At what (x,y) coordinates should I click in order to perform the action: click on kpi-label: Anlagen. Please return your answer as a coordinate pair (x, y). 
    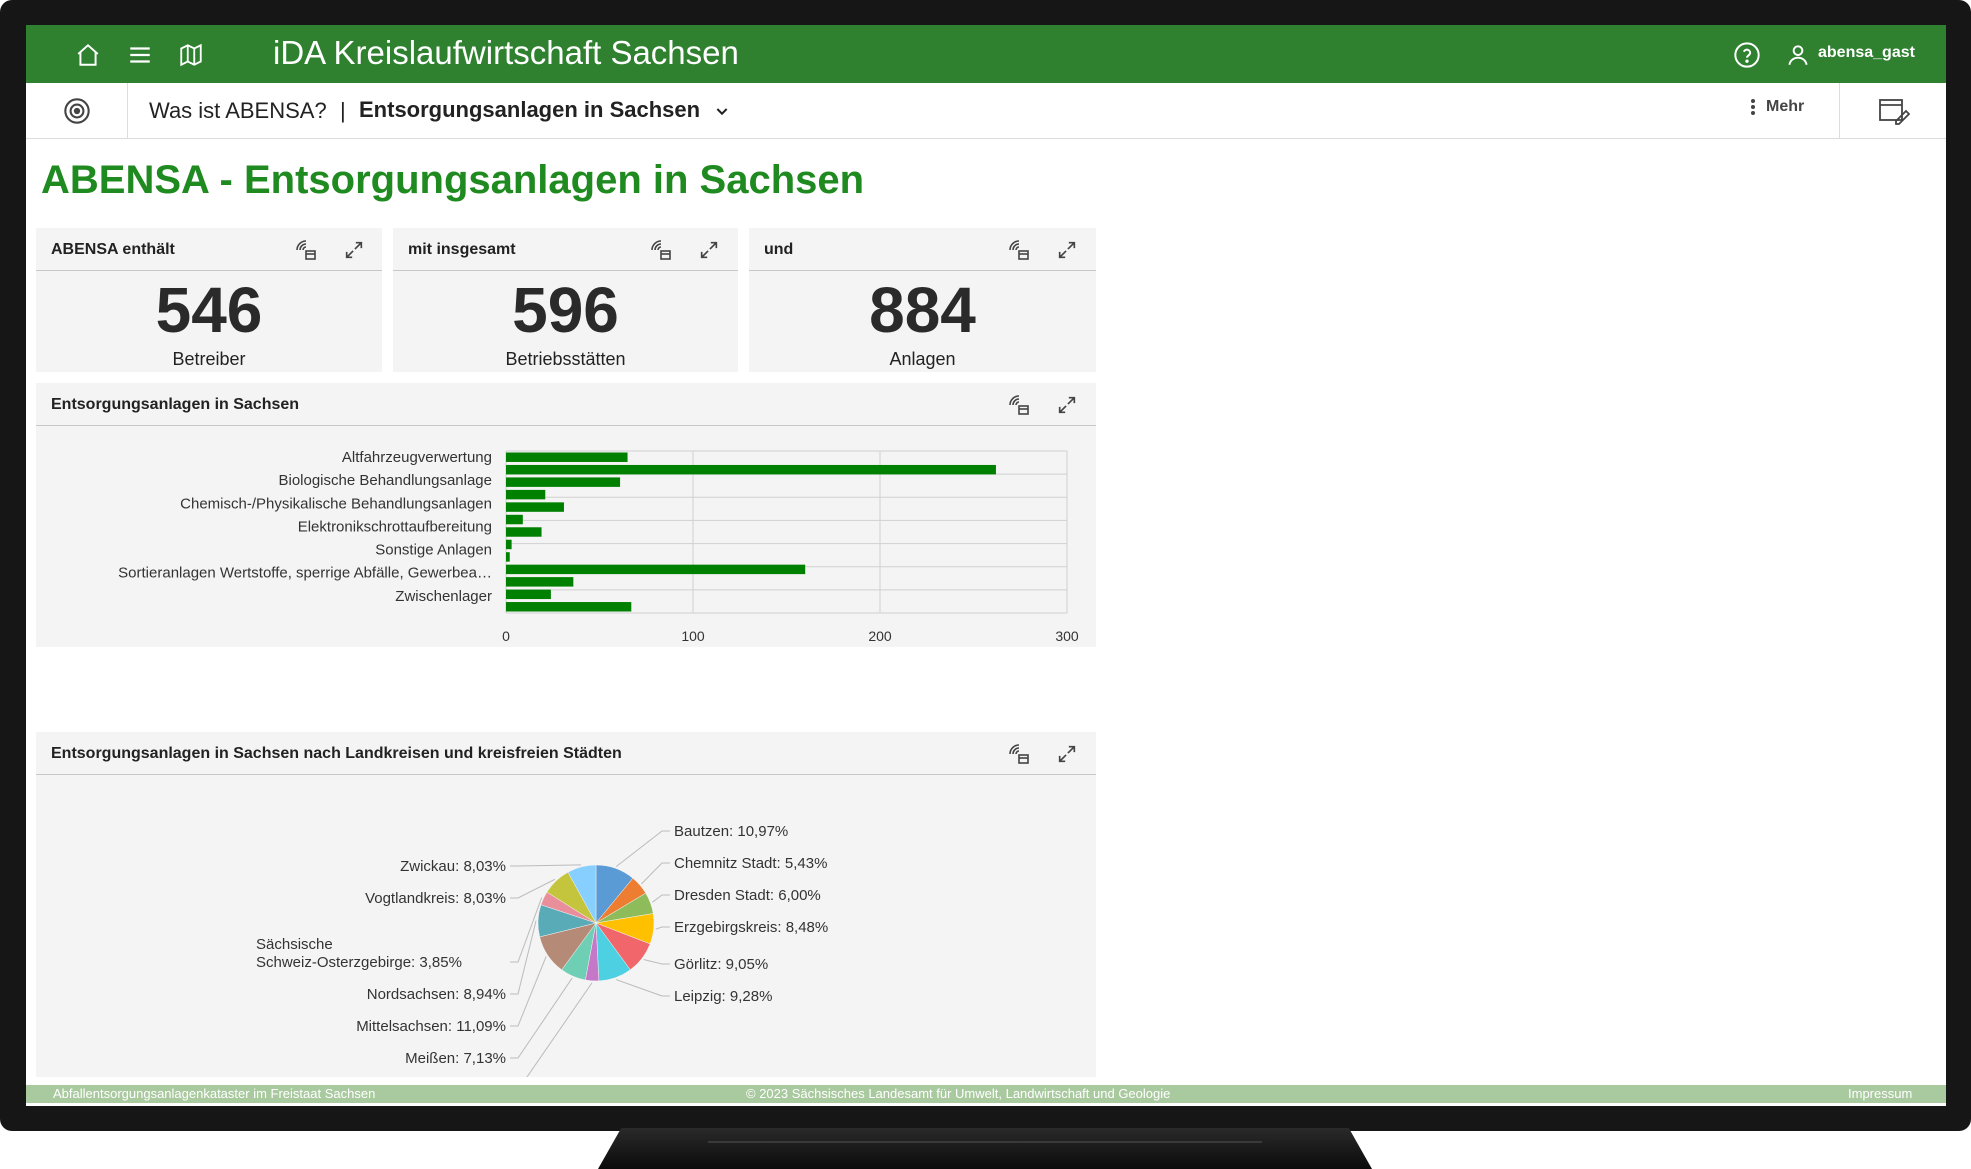
    Looking at the image, I should click on (922, 359).